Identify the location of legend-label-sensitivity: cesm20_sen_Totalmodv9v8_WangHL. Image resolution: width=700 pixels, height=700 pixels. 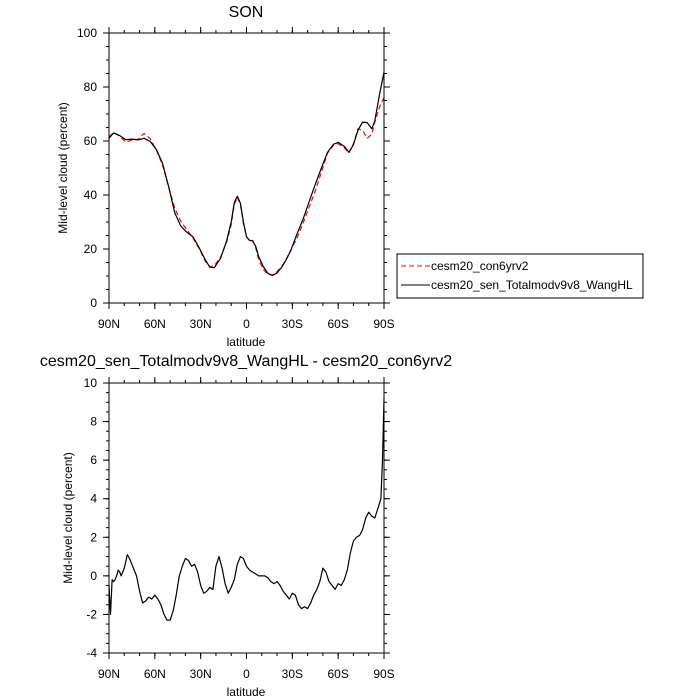
(532, 285).